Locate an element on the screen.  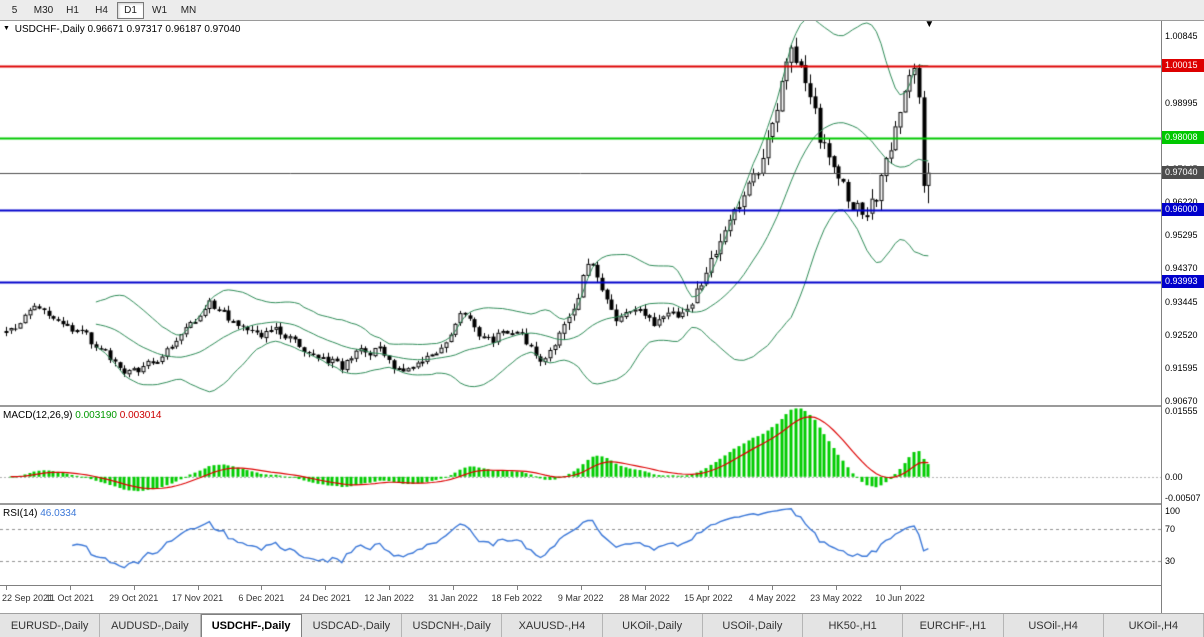
price-tick-label: 0.90670 is located at coordinates (1181, 401).